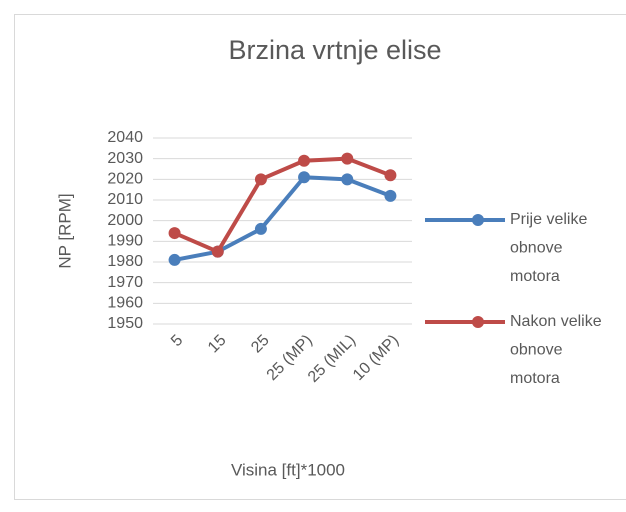  What do you see at coordinates (334, 50) in the screenshot?
I see `chart-title: Brzina vrtnje elise` at bounding box center [334, 50].